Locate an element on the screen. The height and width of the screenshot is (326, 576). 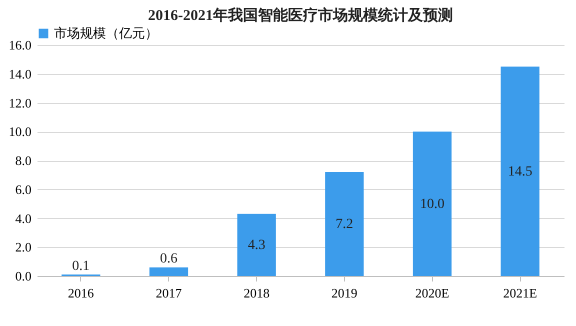
y-tick-label: 14.0 is located at coordinates (20, 74).